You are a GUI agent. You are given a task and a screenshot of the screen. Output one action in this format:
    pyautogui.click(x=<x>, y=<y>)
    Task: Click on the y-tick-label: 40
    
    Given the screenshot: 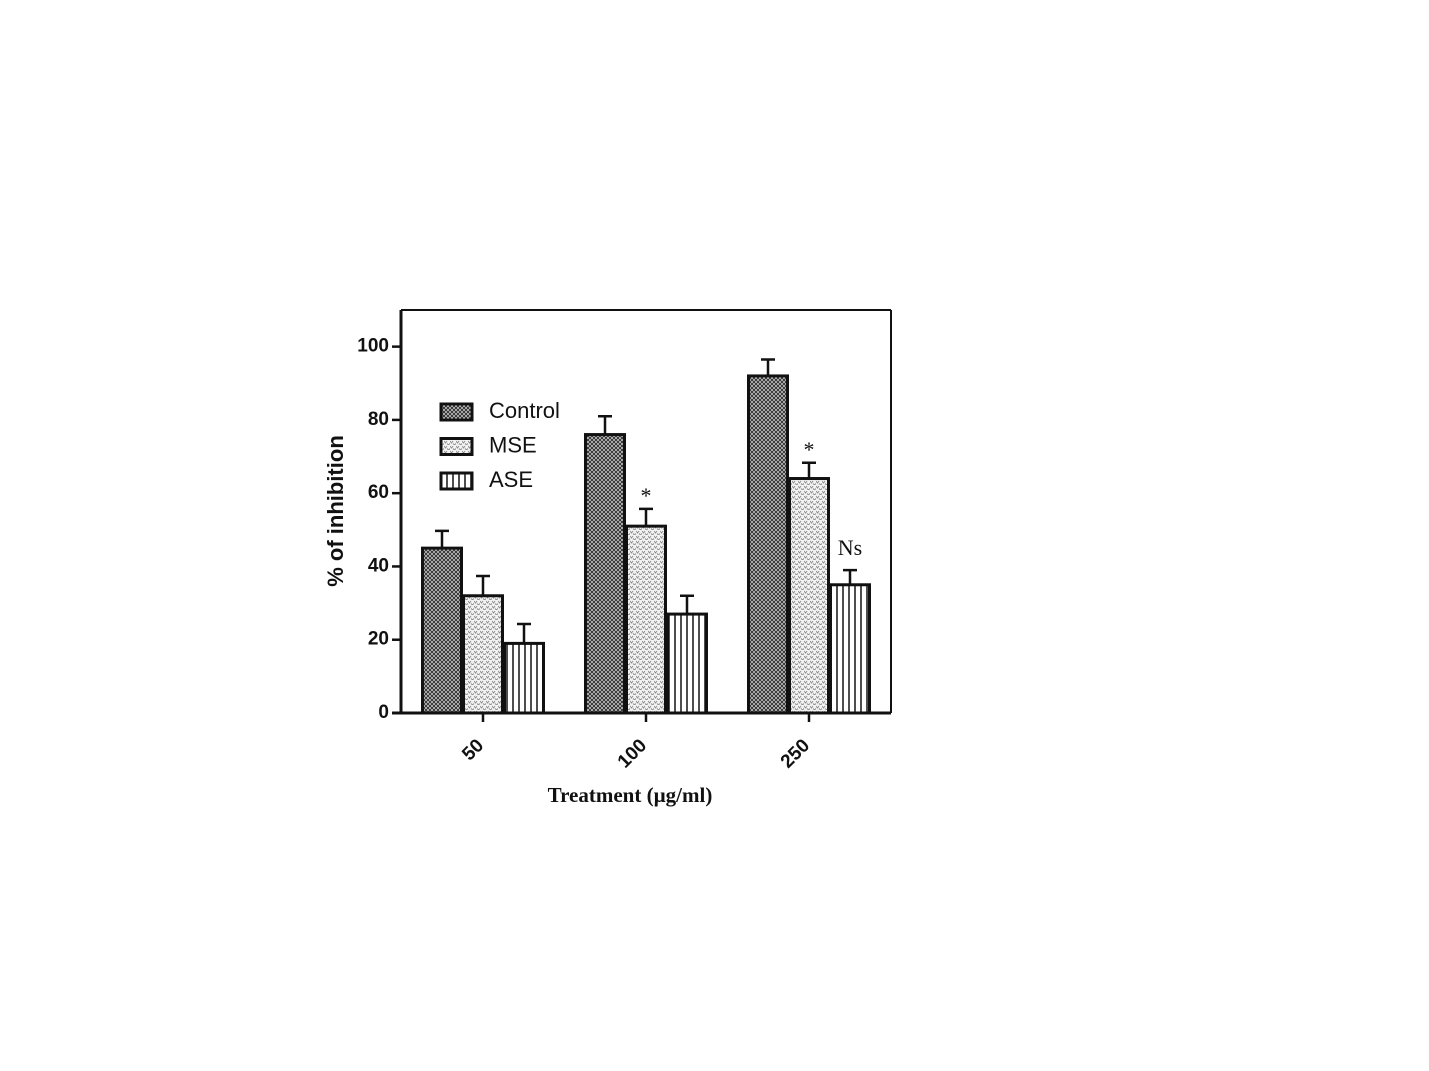 What is the action you would take?
    pyautogui.click(x=378, y=565)
    